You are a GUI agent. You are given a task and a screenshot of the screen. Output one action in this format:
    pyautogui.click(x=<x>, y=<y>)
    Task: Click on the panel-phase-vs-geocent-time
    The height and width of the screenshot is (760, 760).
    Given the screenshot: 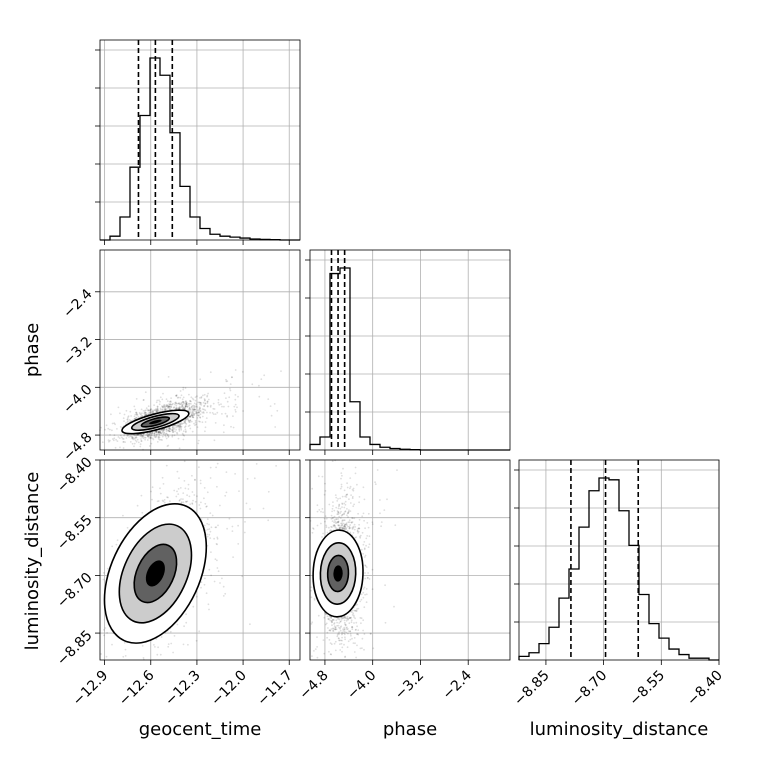 What is the action you would take?
    pyautogui.click(x=198, y=352)
    